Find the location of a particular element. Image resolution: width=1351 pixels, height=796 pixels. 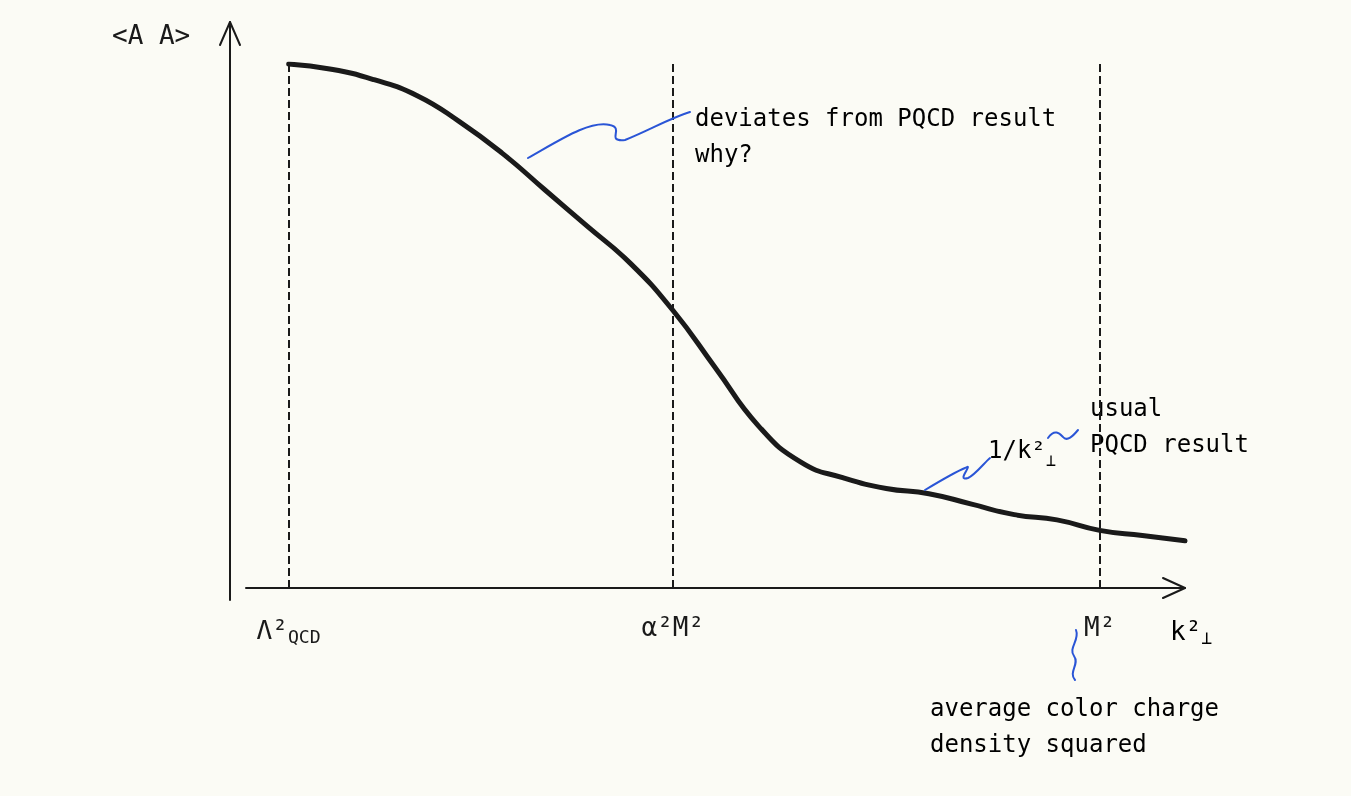

annotation: usual PQCD result is located at coordinates (1169, 426).